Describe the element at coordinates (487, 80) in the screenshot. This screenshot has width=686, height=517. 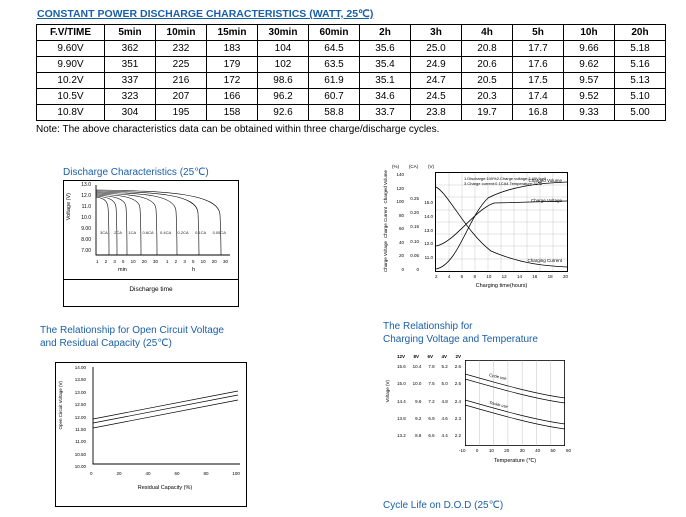
I see `cell: 20.5` at that location.